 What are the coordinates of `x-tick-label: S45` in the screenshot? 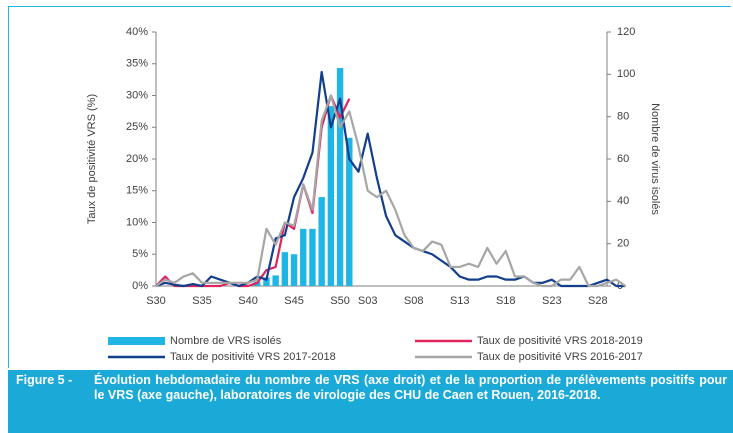 It's located at (294, 301).